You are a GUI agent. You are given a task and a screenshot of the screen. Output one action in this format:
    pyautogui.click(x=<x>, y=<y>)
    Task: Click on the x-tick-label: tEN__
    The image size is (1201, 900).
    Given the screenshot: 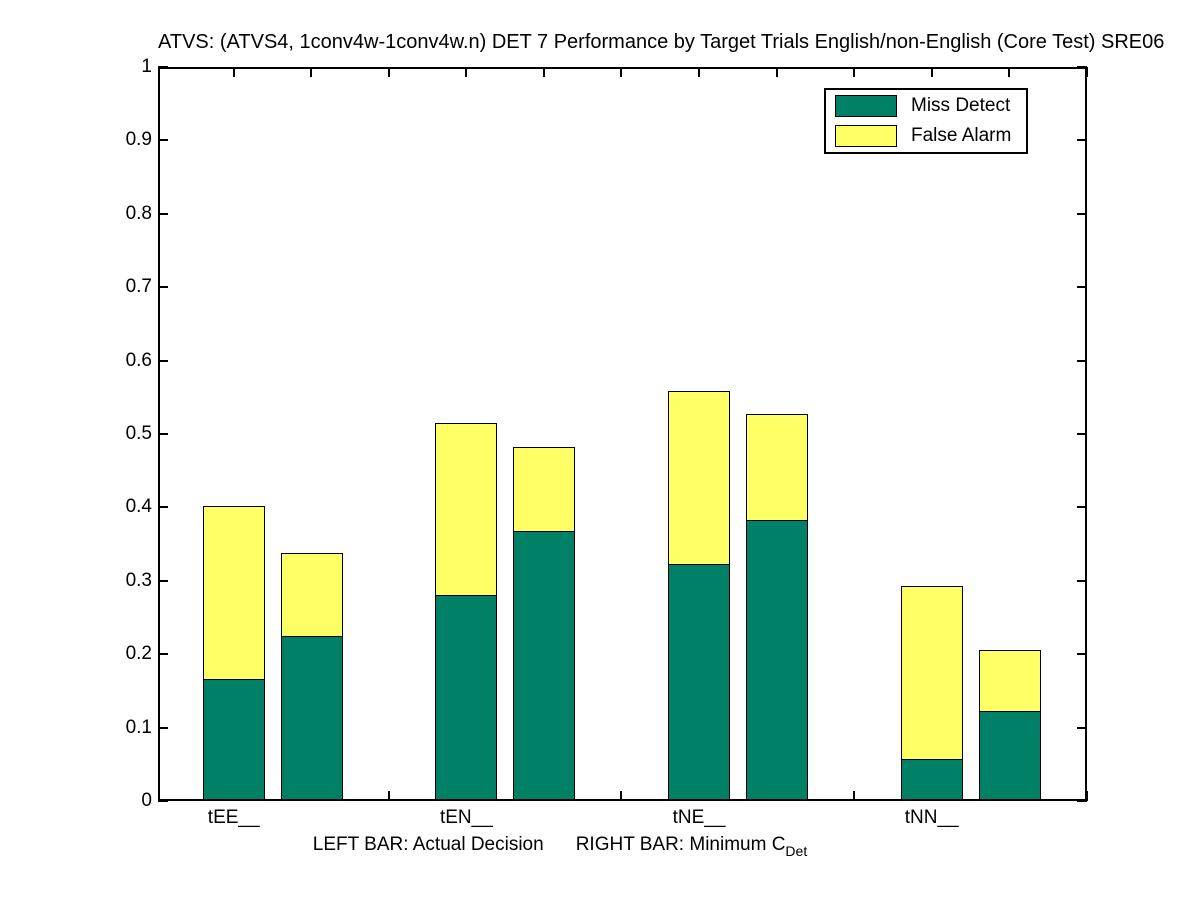 What is the action you would take?
    pyautogui.click(x=466, y=817)
    